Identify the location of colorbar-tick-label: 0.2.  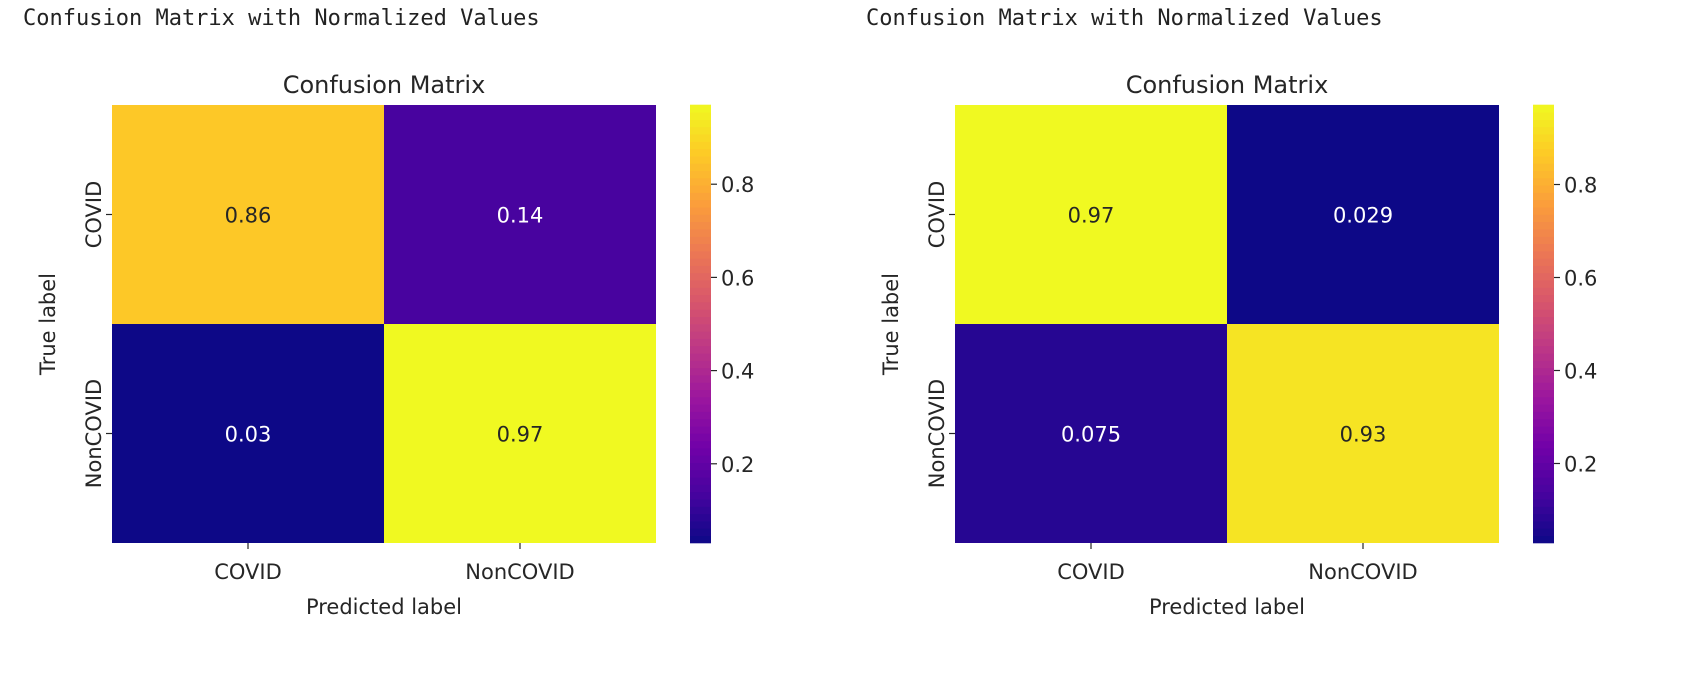
(1580, 464).